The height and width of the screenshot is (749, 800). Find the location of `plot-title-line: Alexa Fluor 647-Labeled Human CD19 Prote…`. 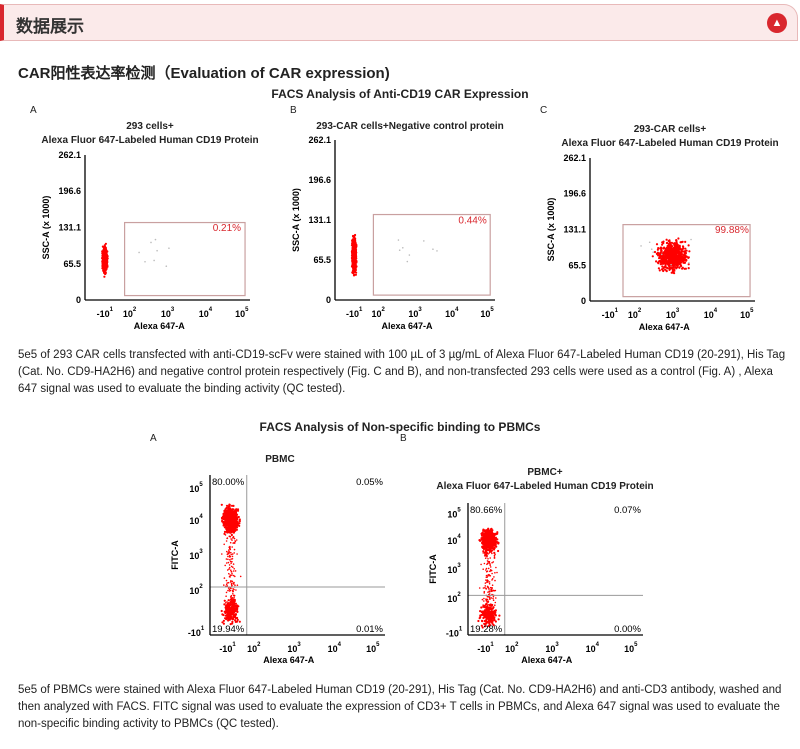

plot-title-line: Alexa Fluor 647-Labeled Human CD19 Prote… is located at coordinates (670, 143).